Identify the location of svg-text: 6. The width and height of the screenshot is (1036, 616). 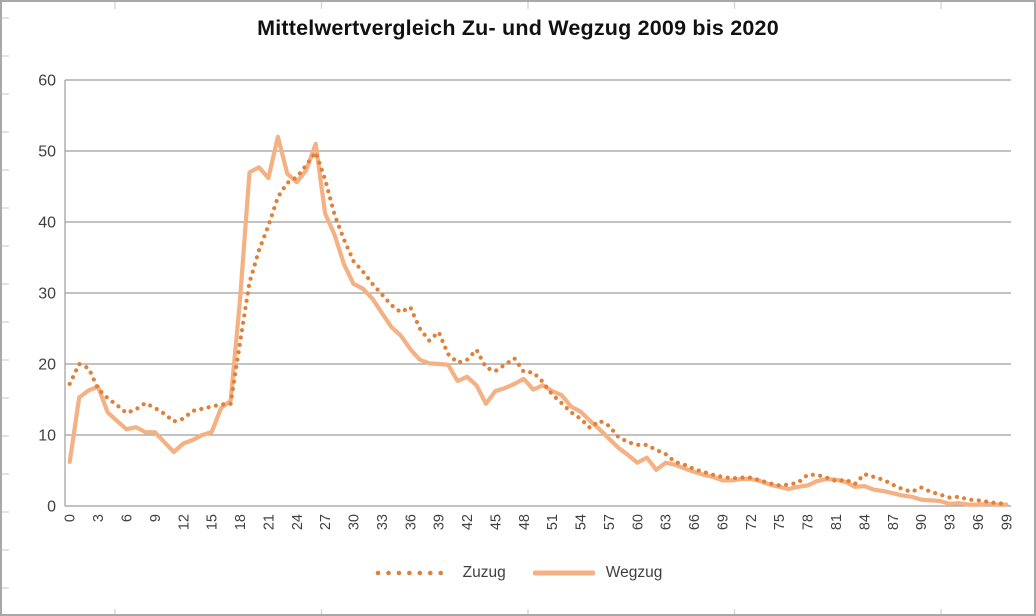
(127, 518).